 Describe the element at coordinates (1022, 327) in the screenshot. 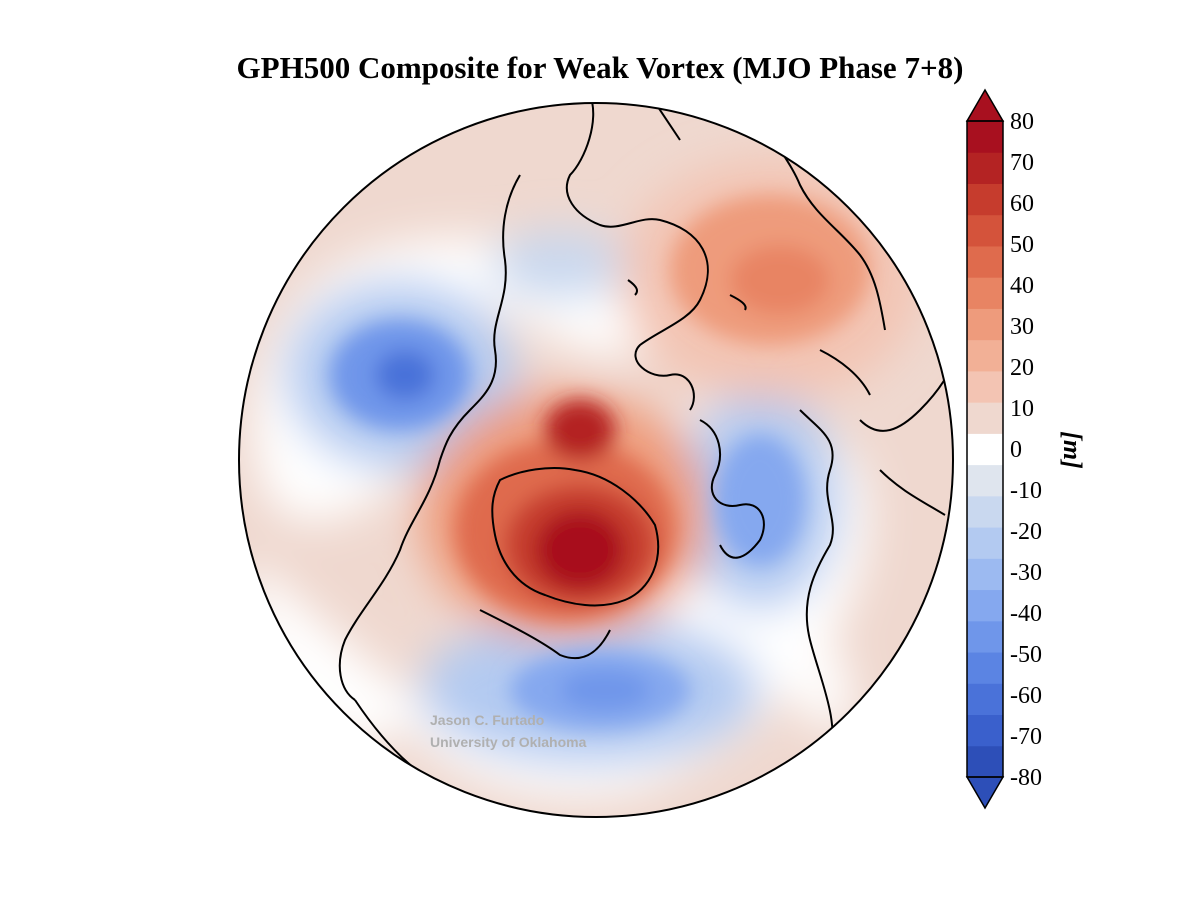

I see `colorbar-tick-label: 30` at that location.